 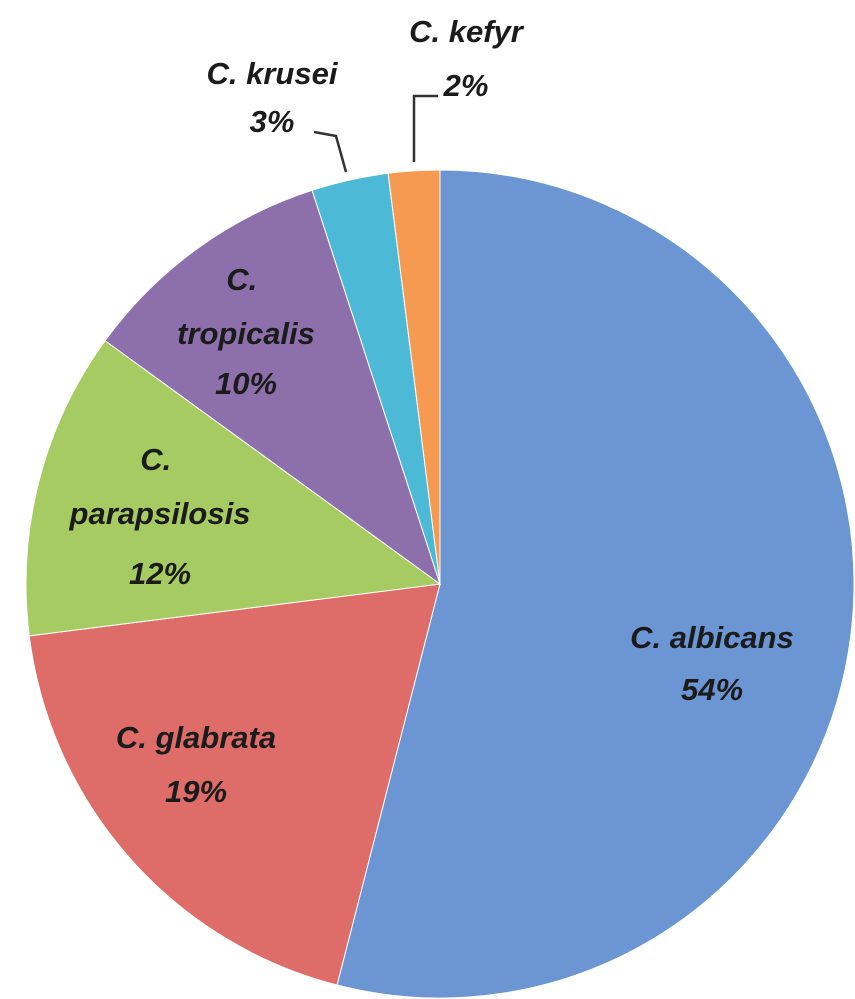 I want to click on slice-label: C. krusei, so click(x=273, y=73).